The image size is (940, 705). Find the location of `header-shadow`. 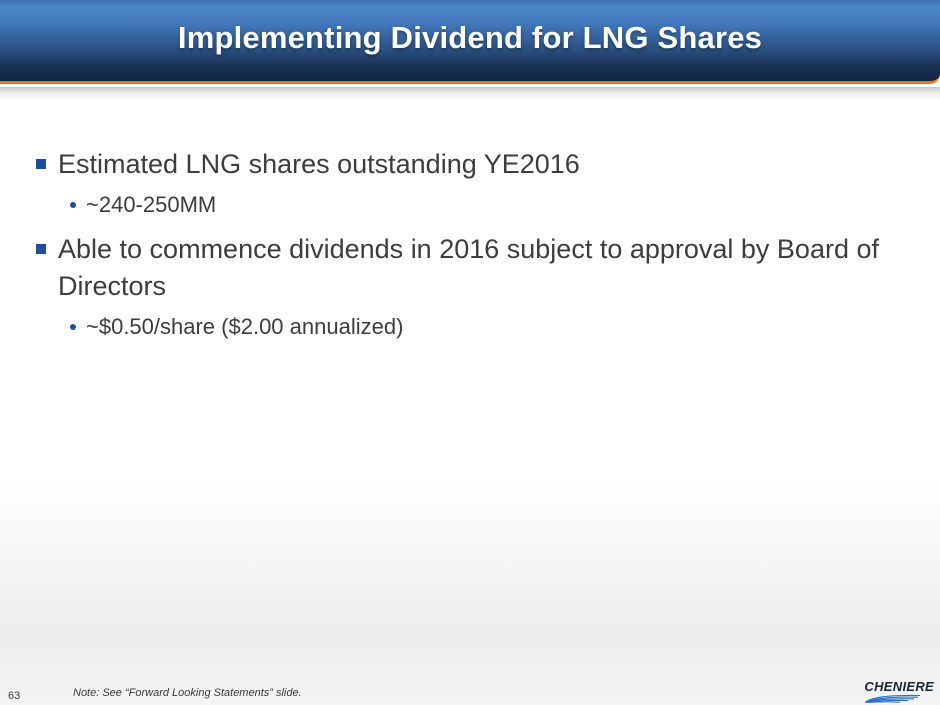

header-shadow is located at coordinates (470, 94).